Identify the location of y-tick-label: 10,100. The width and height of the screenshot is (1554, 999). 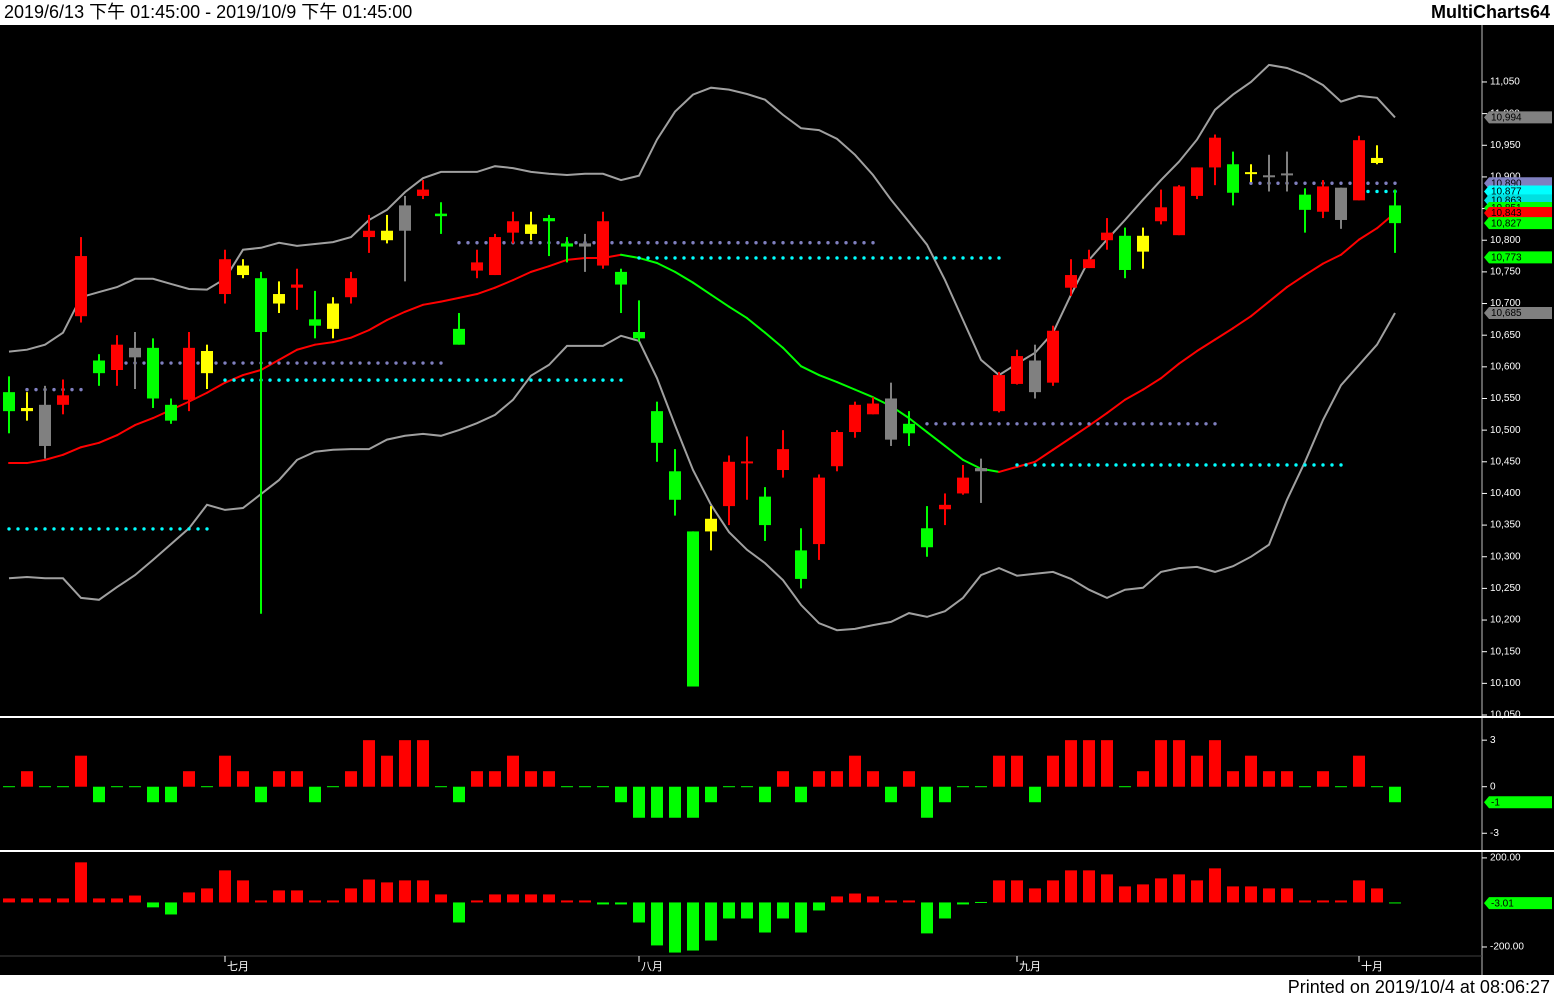
(1505, 683).